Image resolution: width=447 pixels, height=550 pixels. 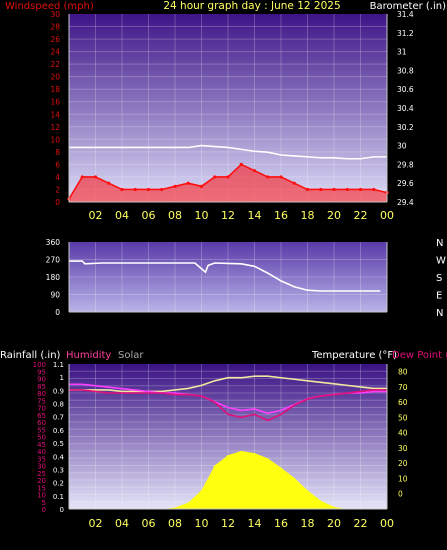 What do you see at coordinates (149, 215) in the screenshot?
I see `time-tick-label: 06` at bounding box center [149, 215].